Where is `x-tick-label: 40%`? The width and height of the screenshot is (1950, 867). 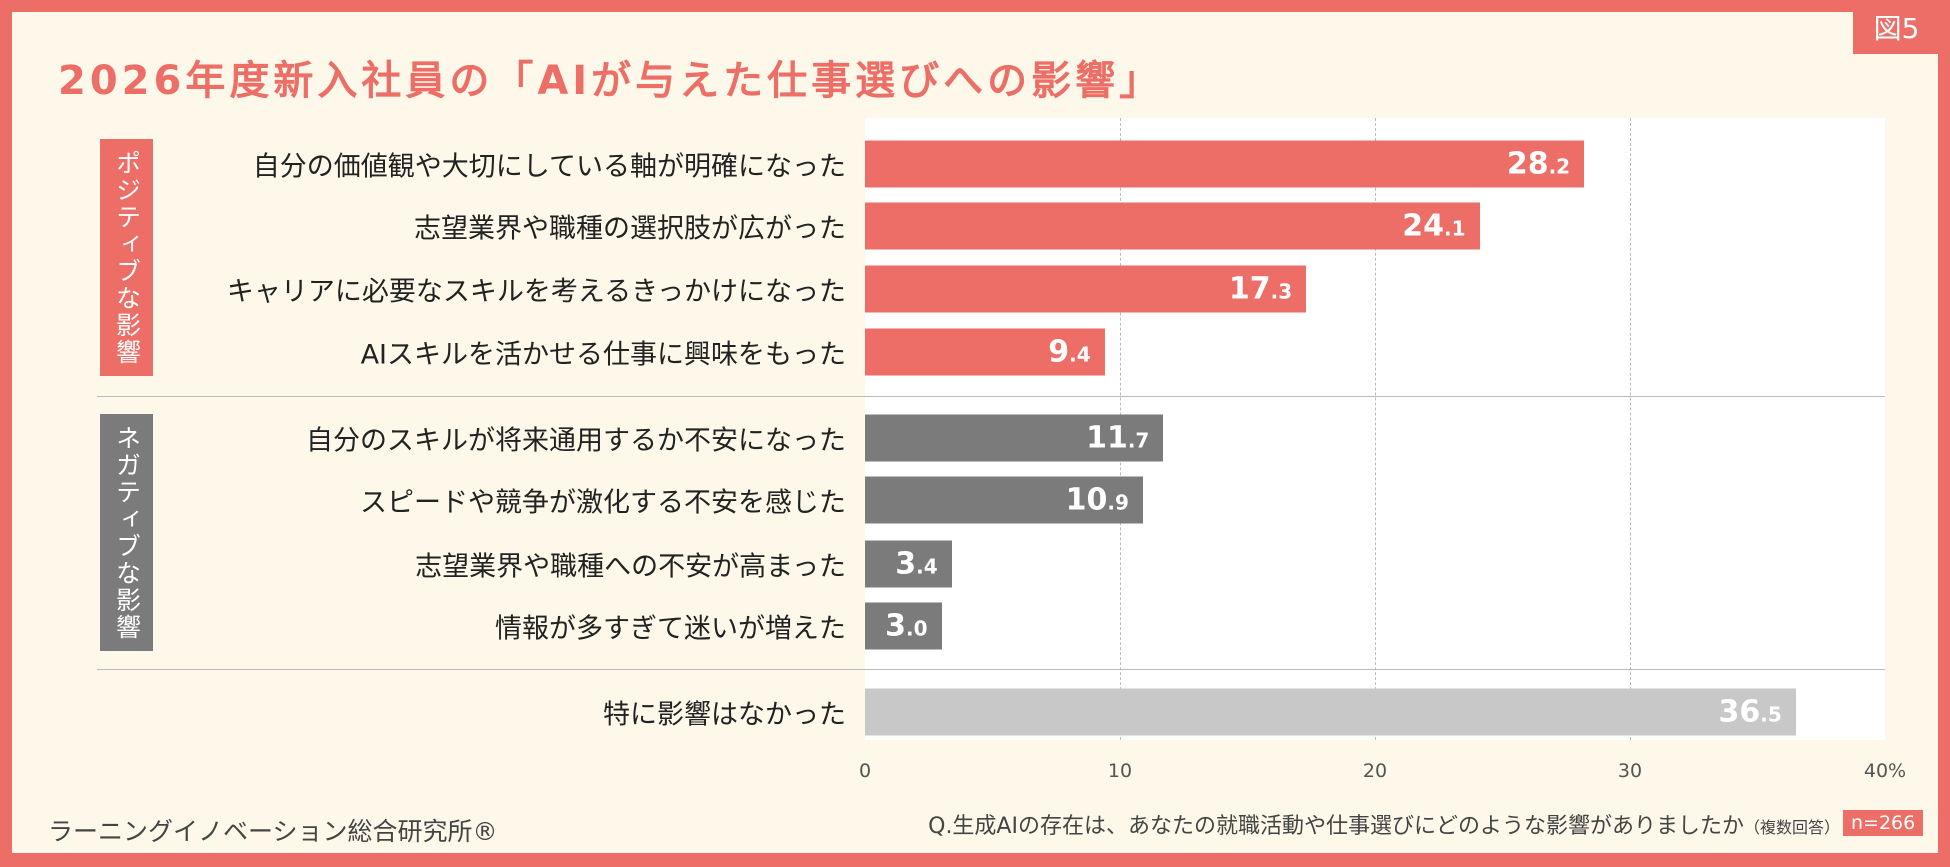 x-tick-label: 40% is located at coordinates (1885, 771).